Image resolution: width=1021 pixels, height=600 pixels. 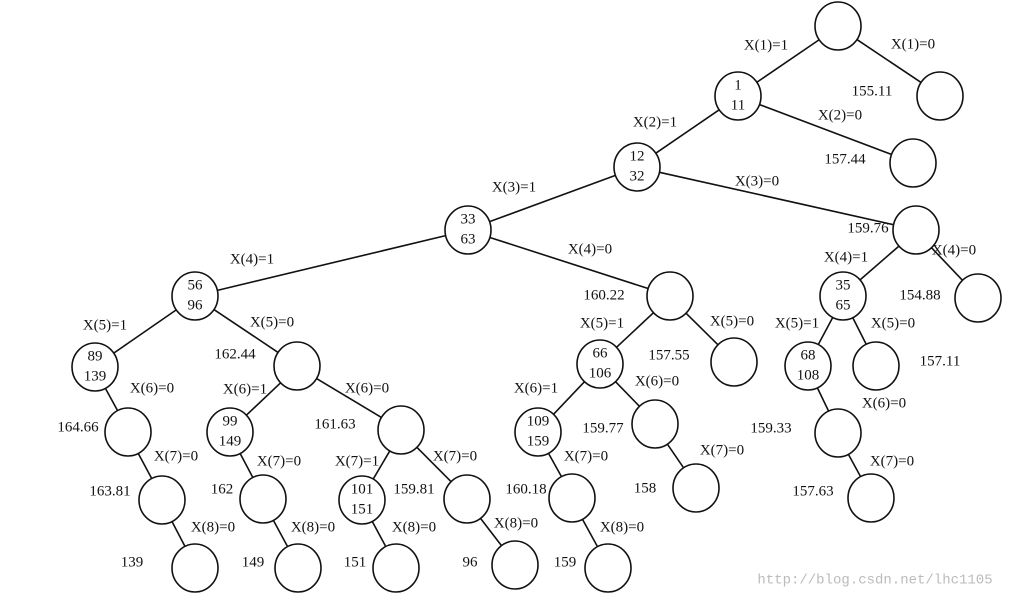 I want to click on cost-label: 157.11, so click(x=940, y=361).